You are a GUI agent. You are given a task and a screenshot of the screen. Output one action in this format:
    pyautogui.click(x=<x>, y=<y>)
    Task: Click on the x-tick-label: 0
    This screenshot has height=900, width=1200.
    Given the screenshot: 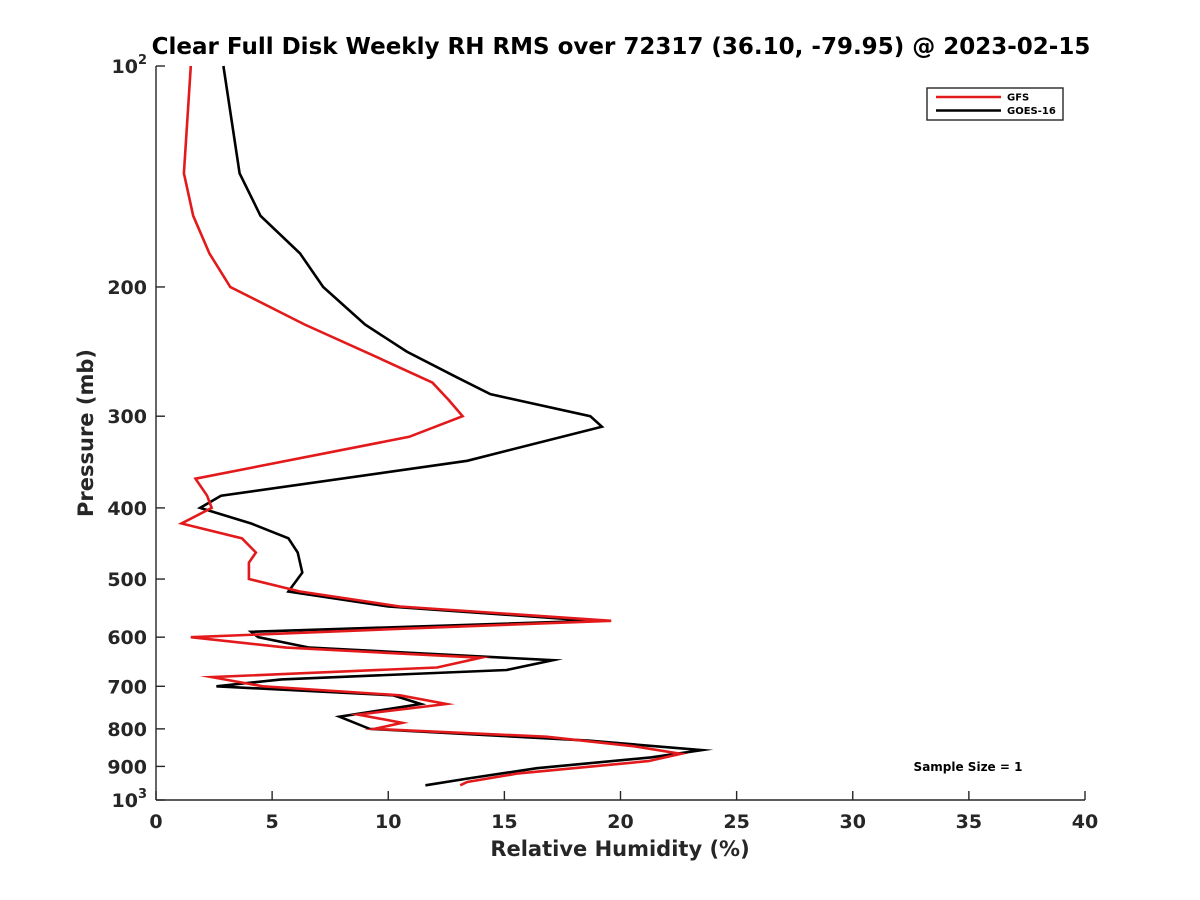 What is the action you would take?
    pyautogui.click(x=155, y=822)
    